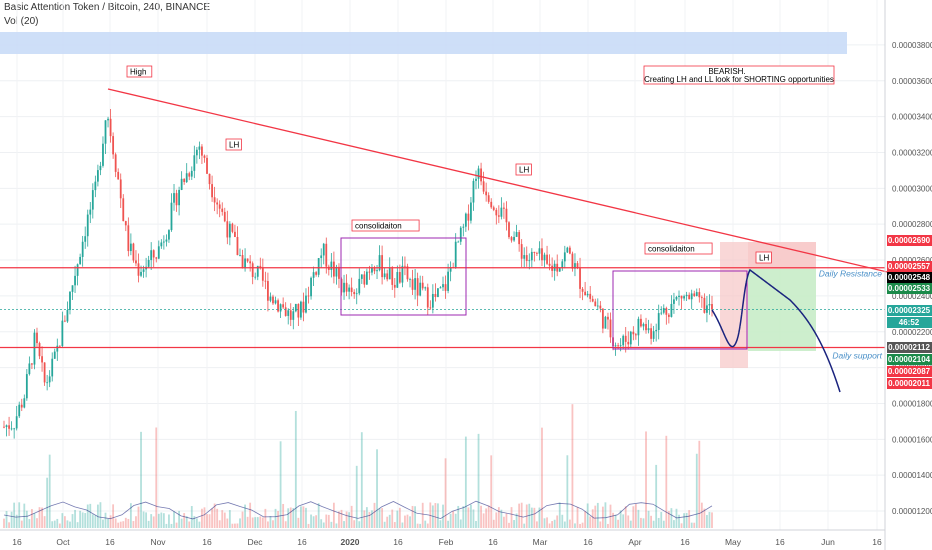 The height and width of the screenshot is (550, 932). I want to click on price-tag: 46:52, so click(909, 322).